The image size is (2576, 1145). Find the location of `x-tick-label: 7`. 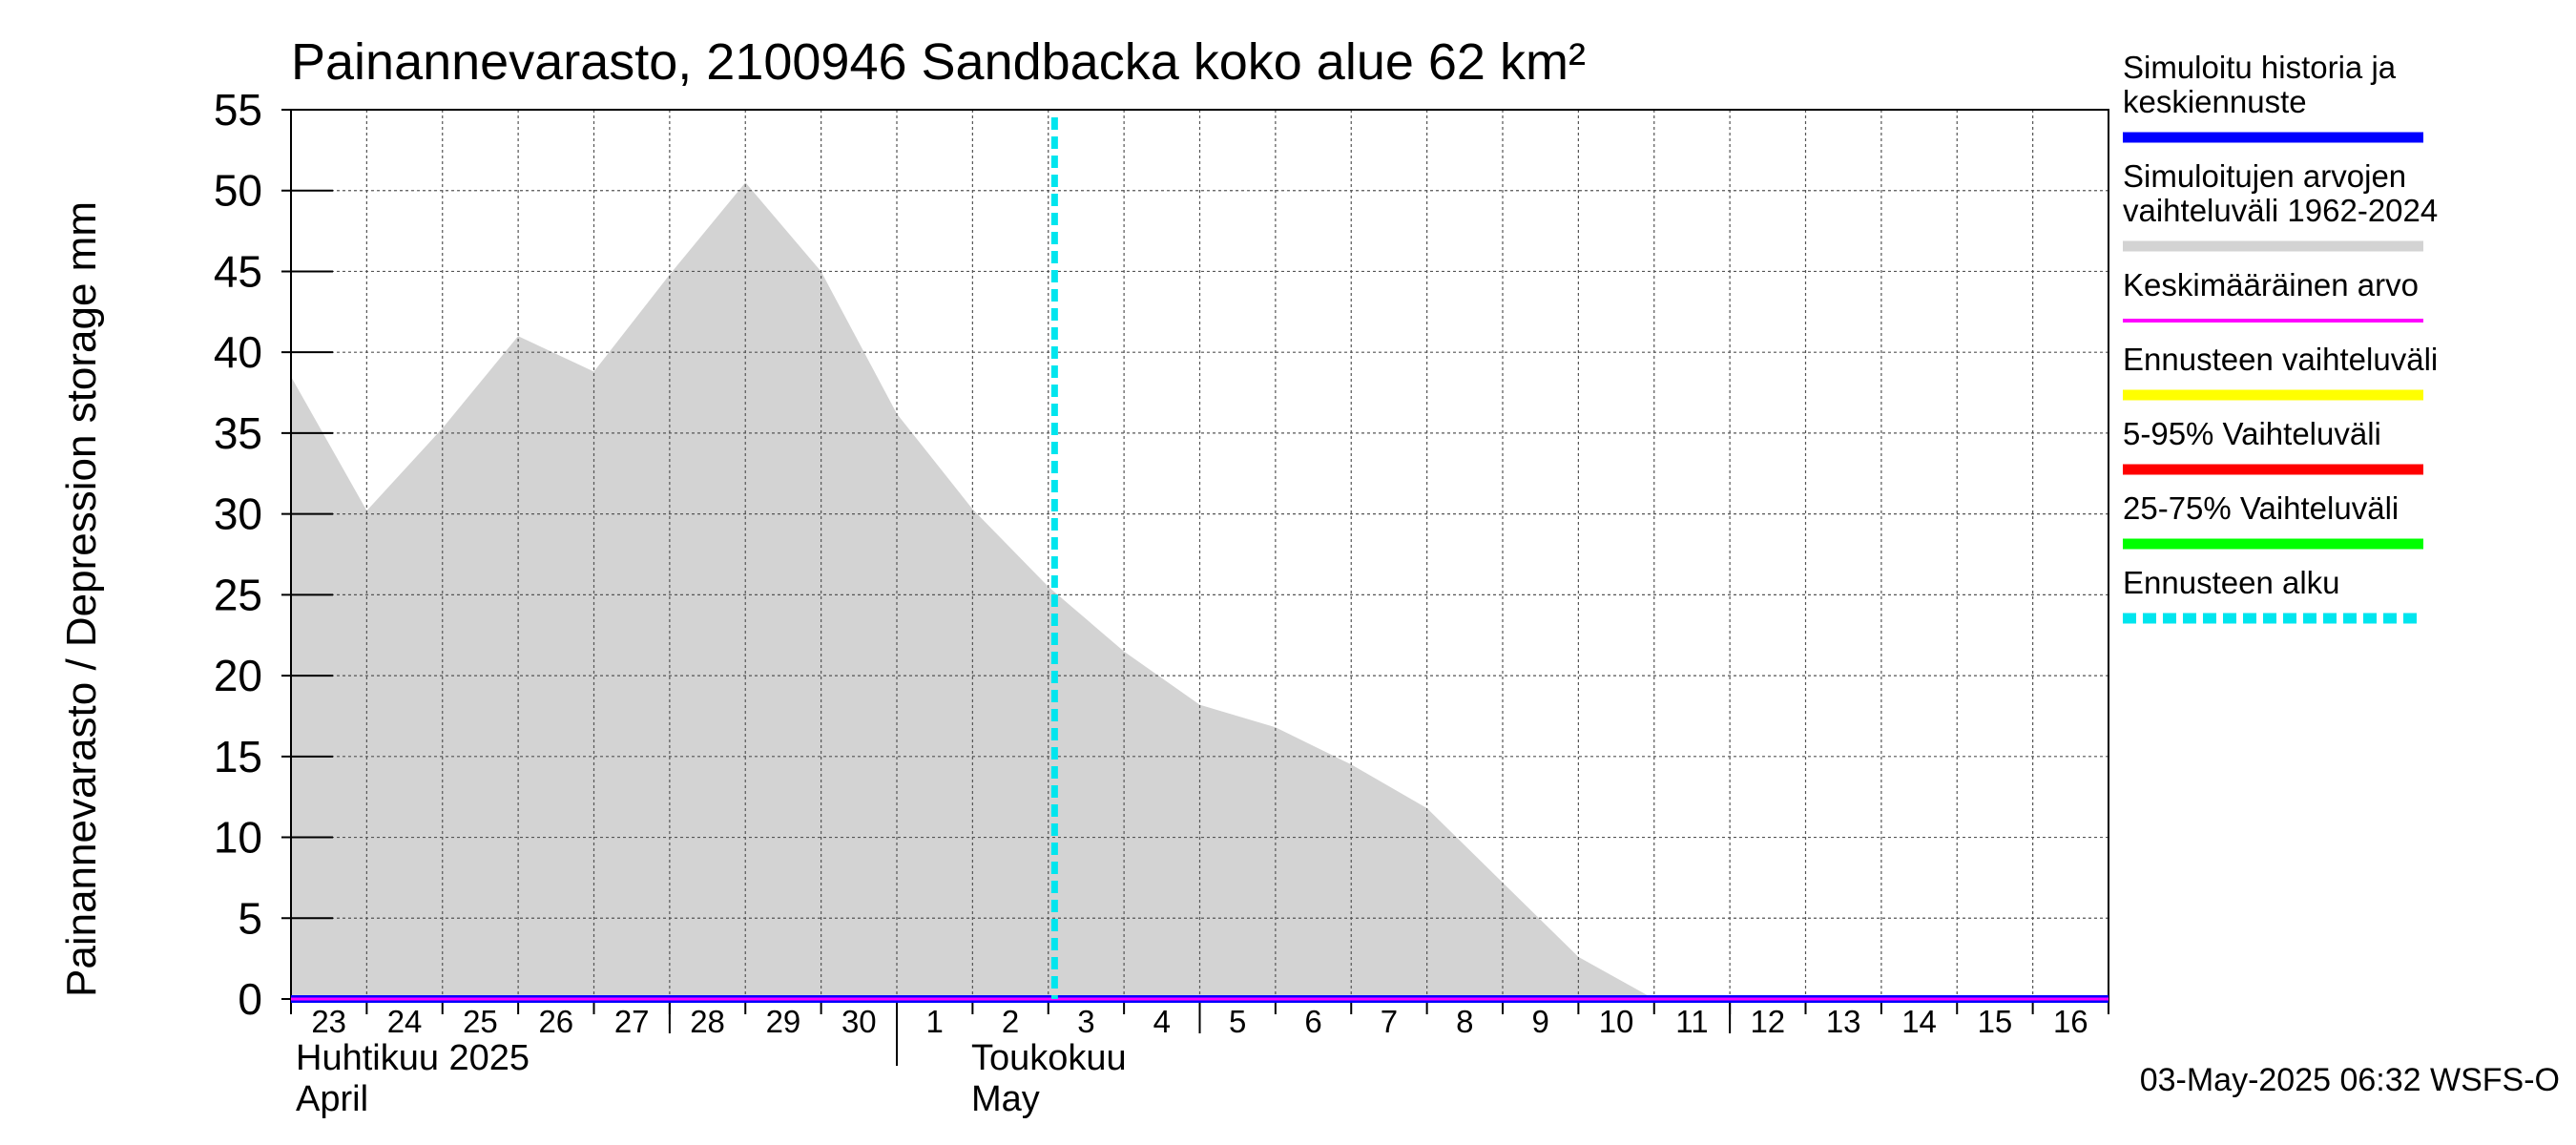

x-tick-label: 7 is located at coordinates (1389, 1022).